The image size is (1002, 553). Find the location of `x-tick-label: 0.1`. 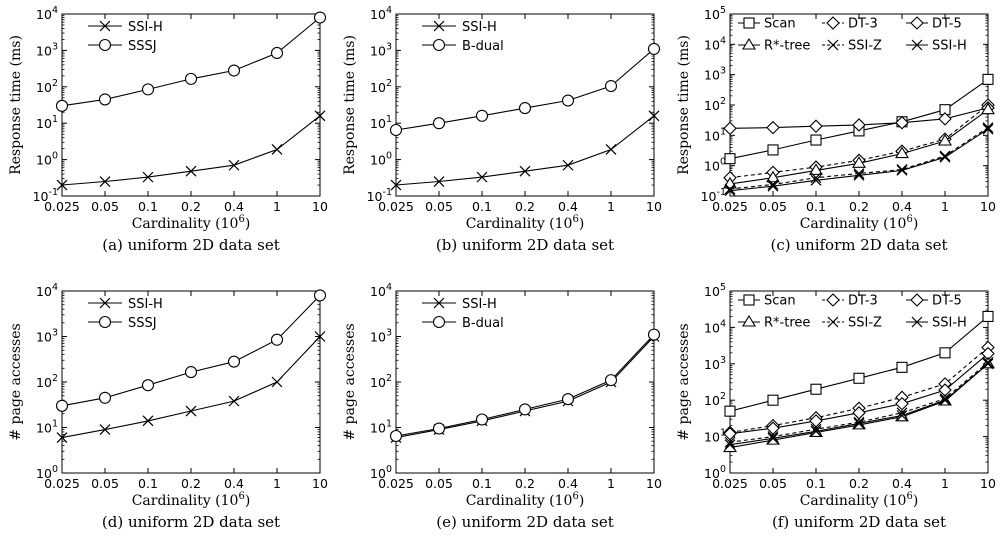

x-tick-label: 0.1 is located at coordinates (148, 483).